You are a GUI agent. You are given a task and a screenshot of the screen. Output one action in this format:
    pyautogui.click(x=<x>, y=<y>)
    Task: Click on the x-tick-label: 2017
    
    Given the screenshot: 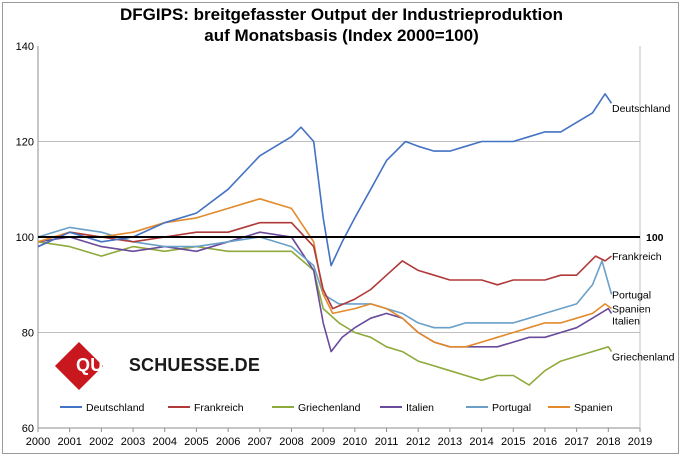 What is the action you would take?
    pyautogui.click(x=576, y=442)
    